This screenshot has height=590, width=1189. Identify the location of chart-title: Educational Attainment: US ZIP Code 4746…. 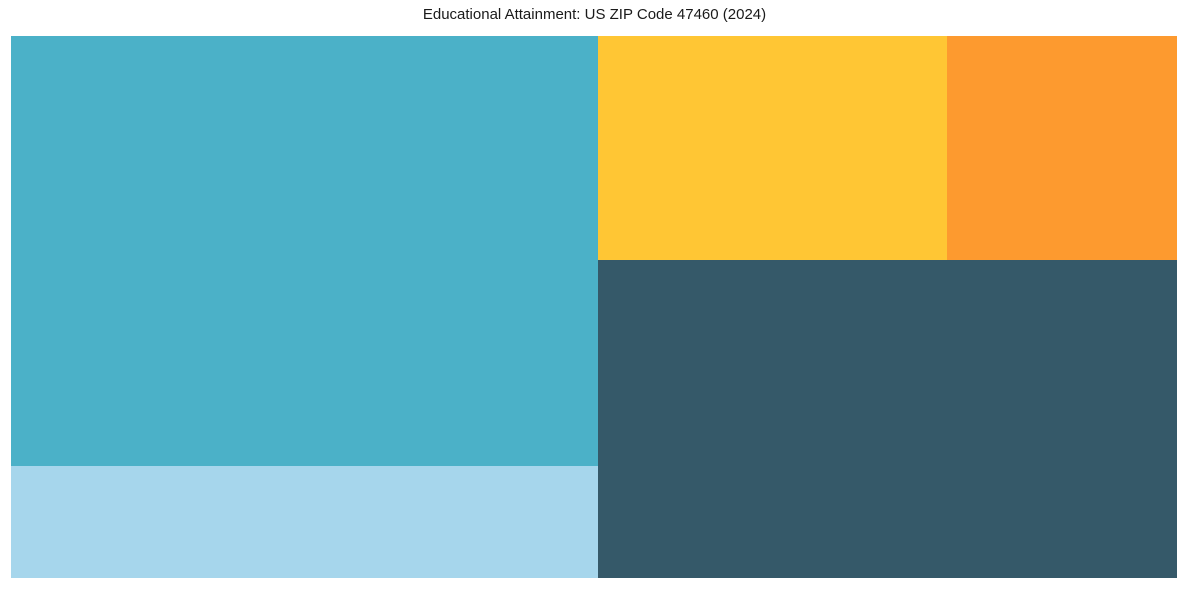
(594, 14).